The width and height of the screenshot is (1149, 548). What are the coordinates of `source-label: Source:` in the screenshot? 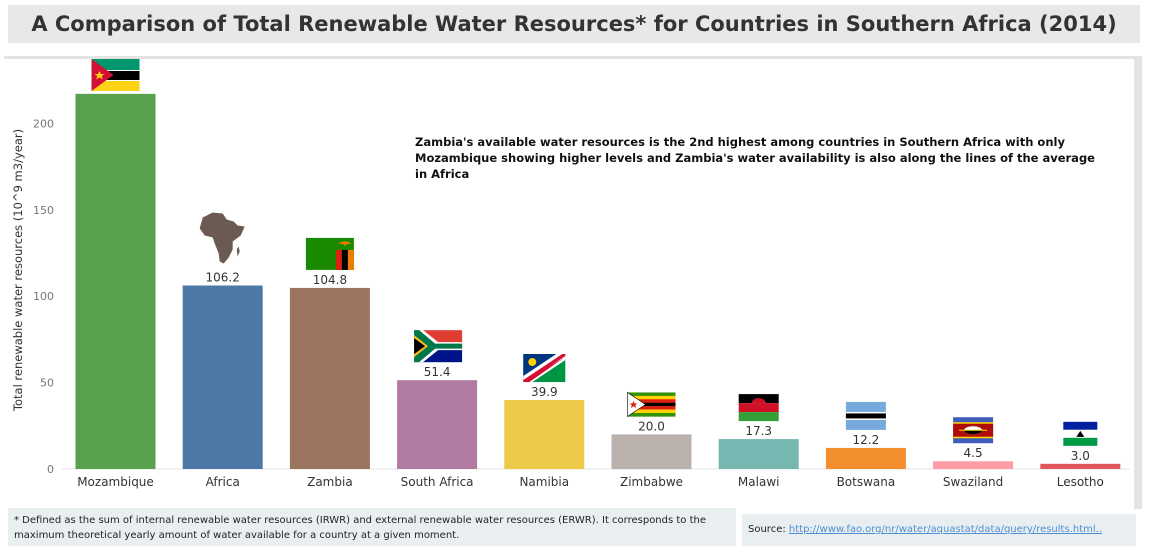 It's located at (767, 529).